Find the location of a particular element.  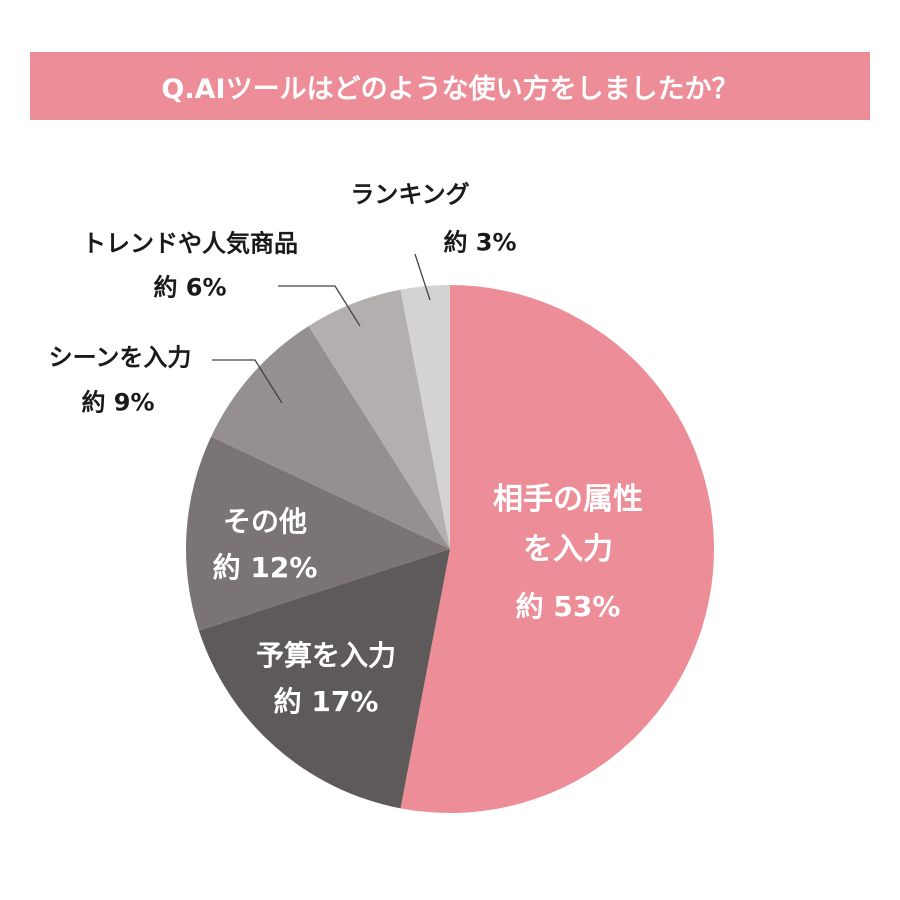

slice-label: 予算を入力 is located at coordinates (326, 655).